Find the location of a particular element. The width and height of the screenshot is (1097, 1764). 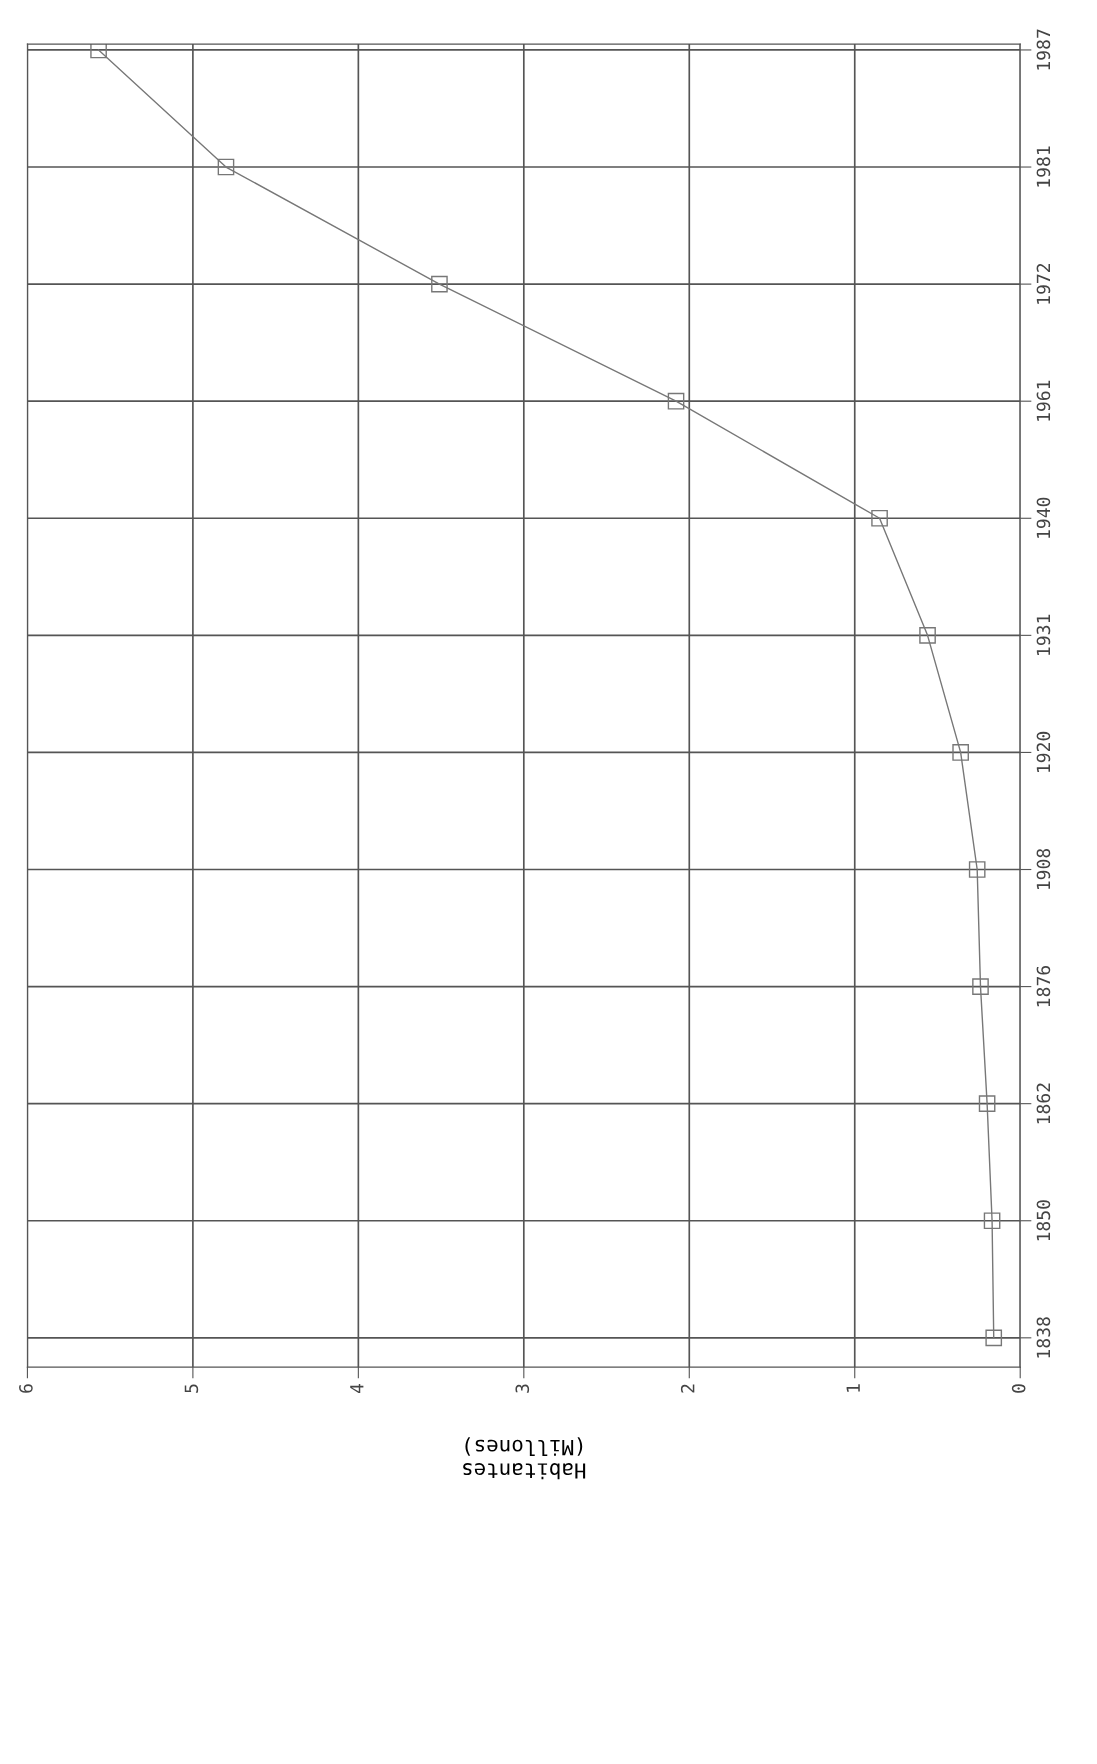

y-tick-label: 1850 is located at coordinates (1043, 1220).